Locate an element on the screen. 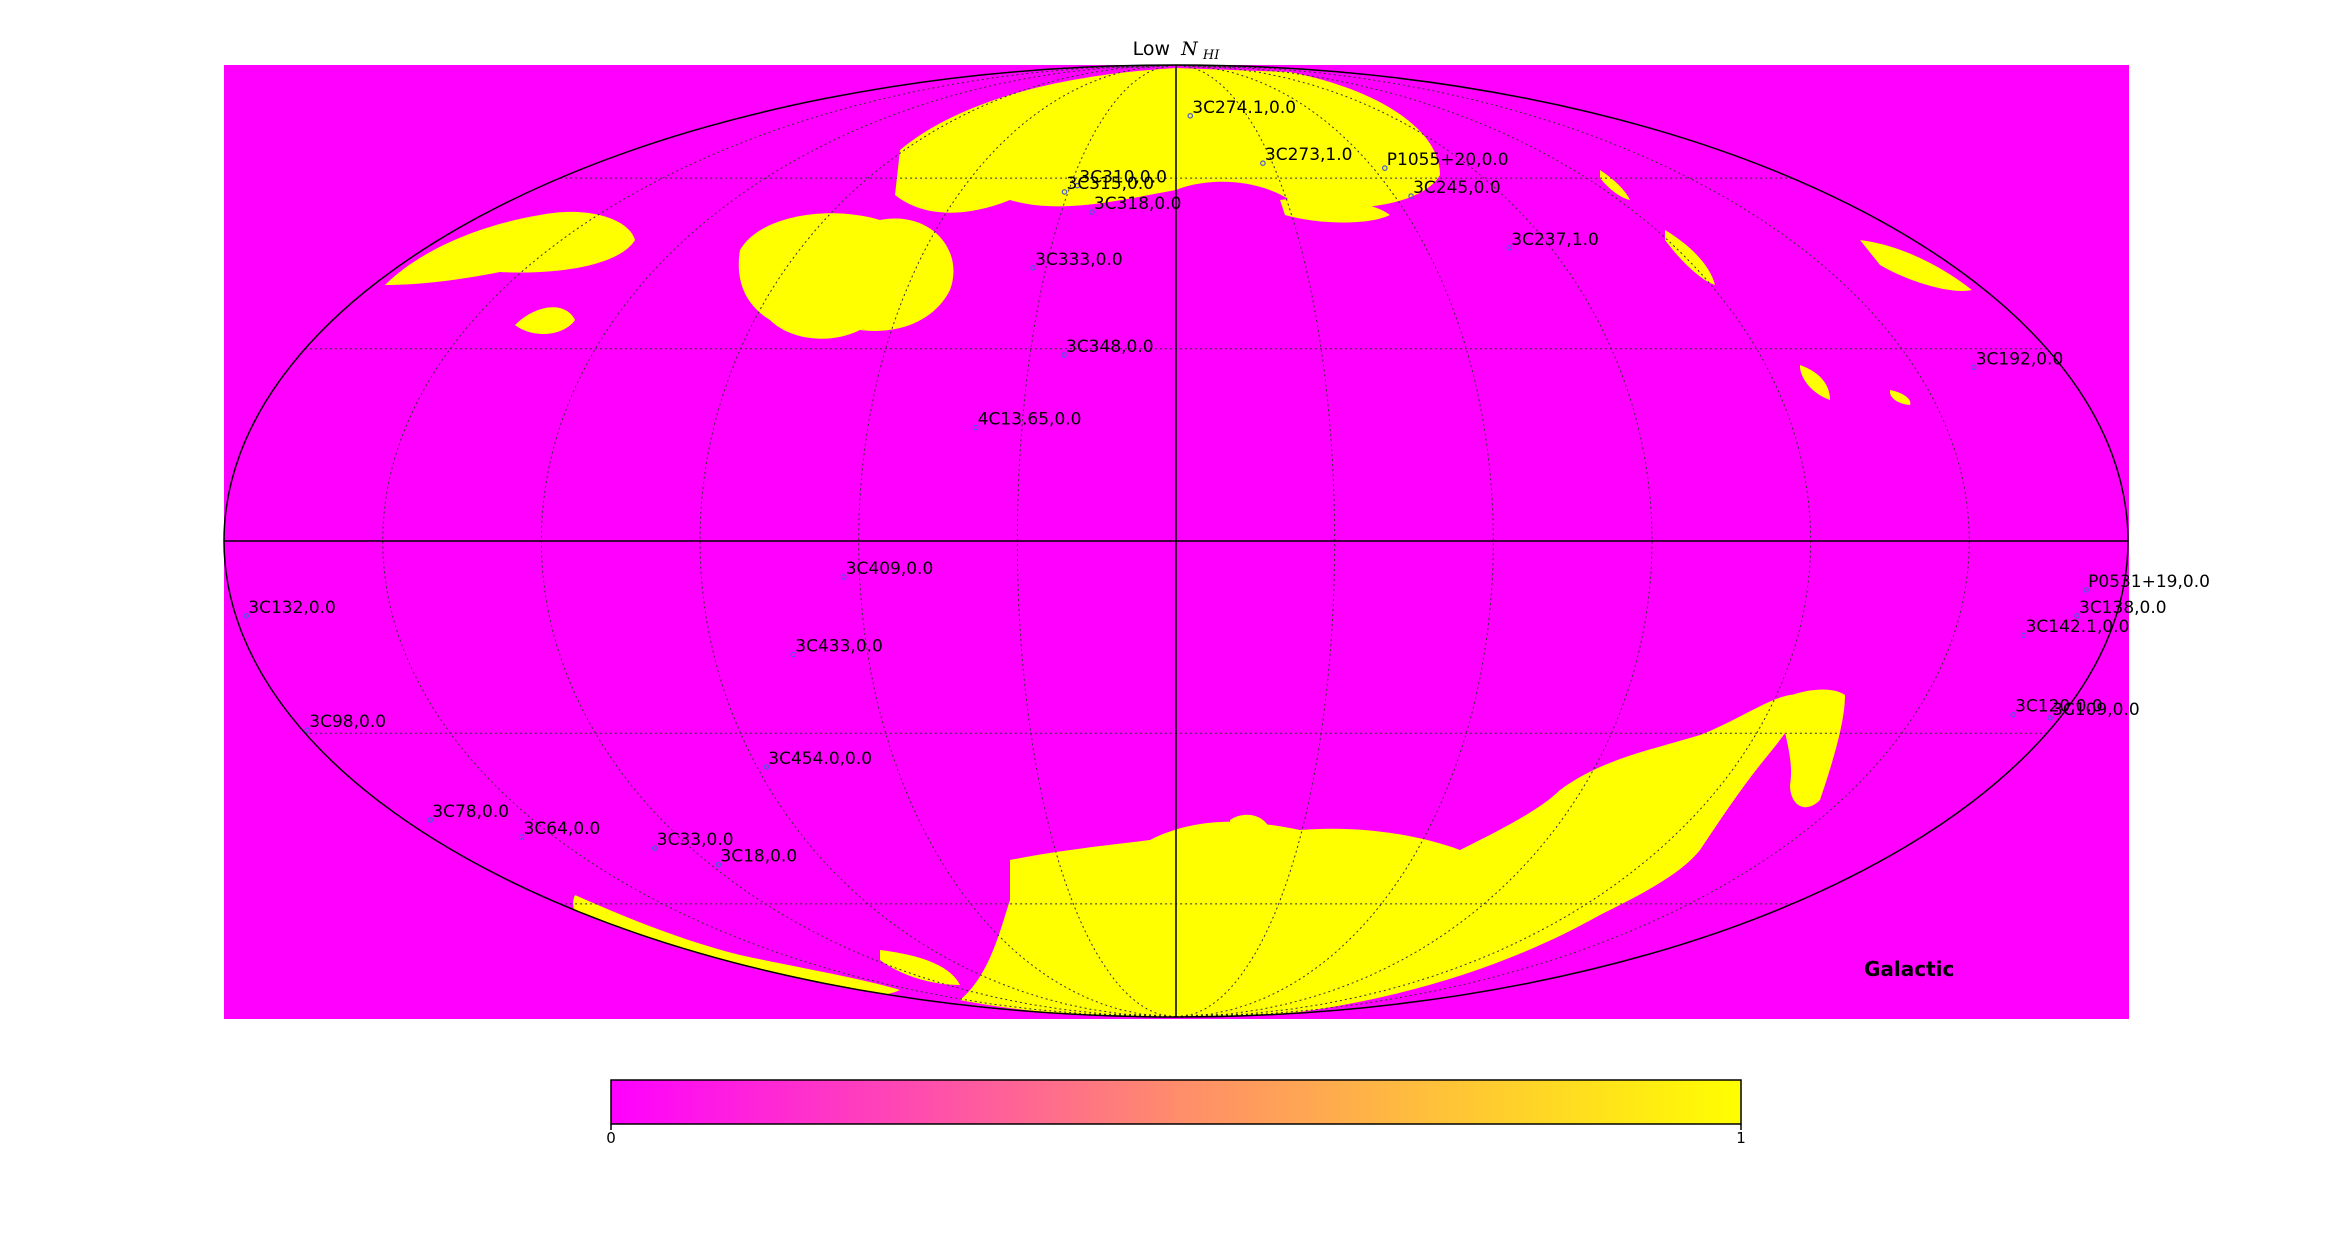 The image size is (2338, 1250). source-label: 3C78,0.0 is located at coordinates (470, 812).